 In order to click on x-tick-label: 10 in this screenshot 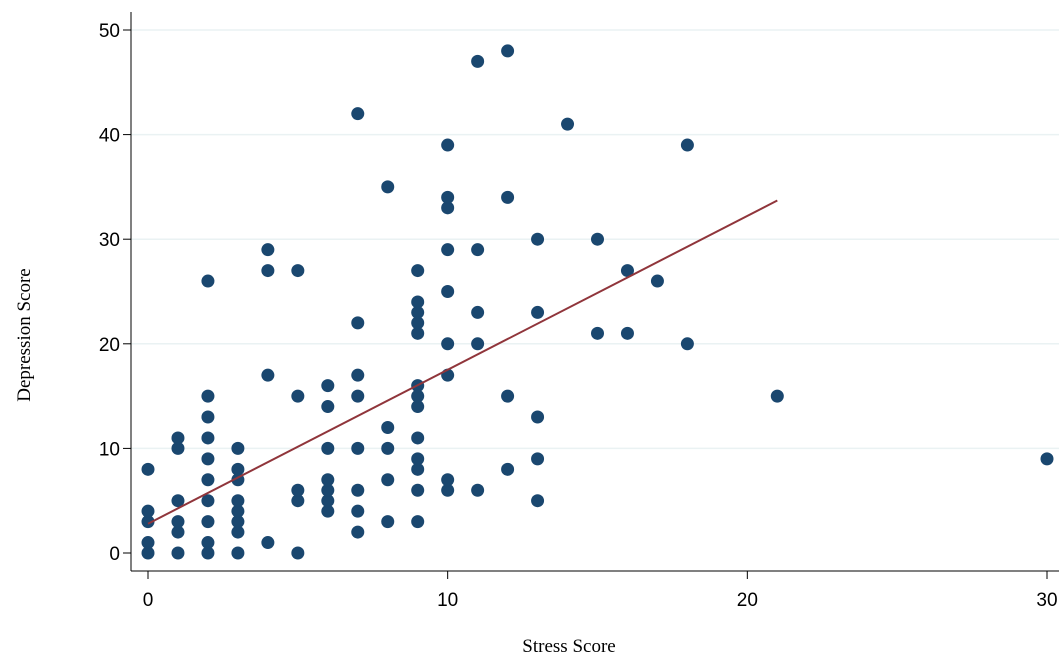, I will do `click(447, 600)`.